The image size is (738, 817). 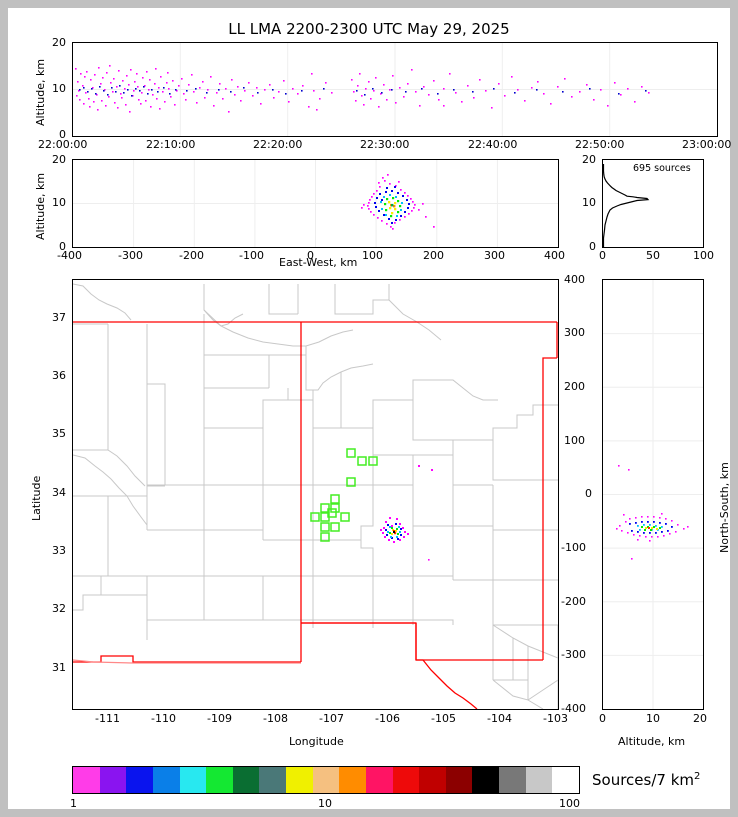 I want to click on colorbar-label-exponent: 2, so click(x=697, y=776).